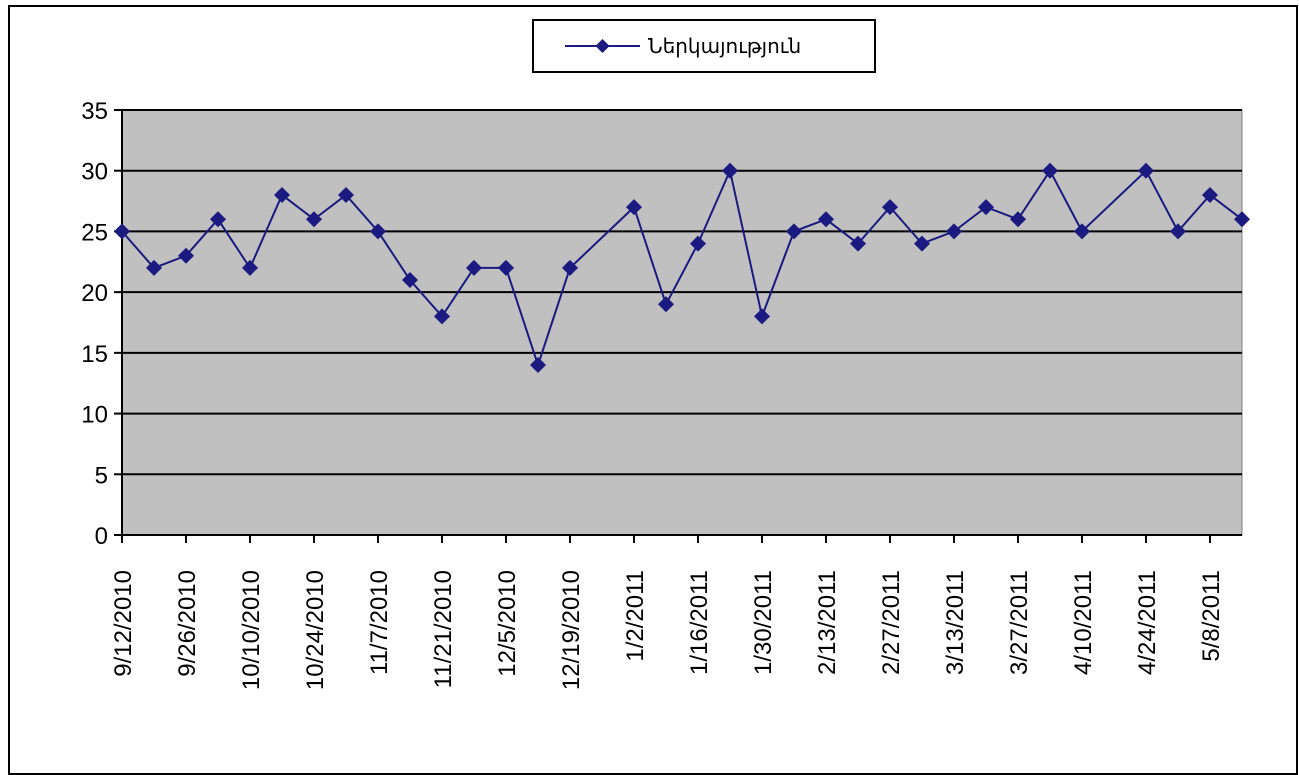 The height and width of the screenshot is (775, 1299). Describe the element at coordinates (94, 293) in the screenshot. I see `y-tick-label: 20` at that location.